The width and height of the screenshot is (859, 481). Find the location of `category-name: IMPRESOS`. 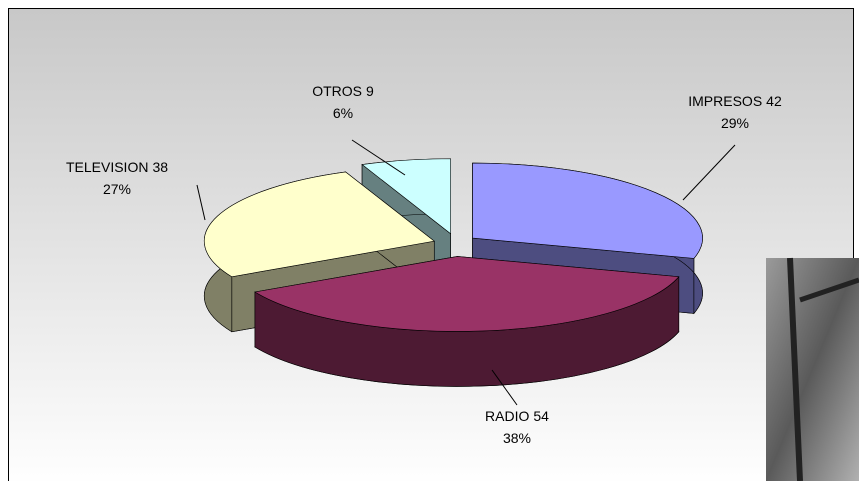

category-name: IMPRESOS is located at coordinates (725, 101).